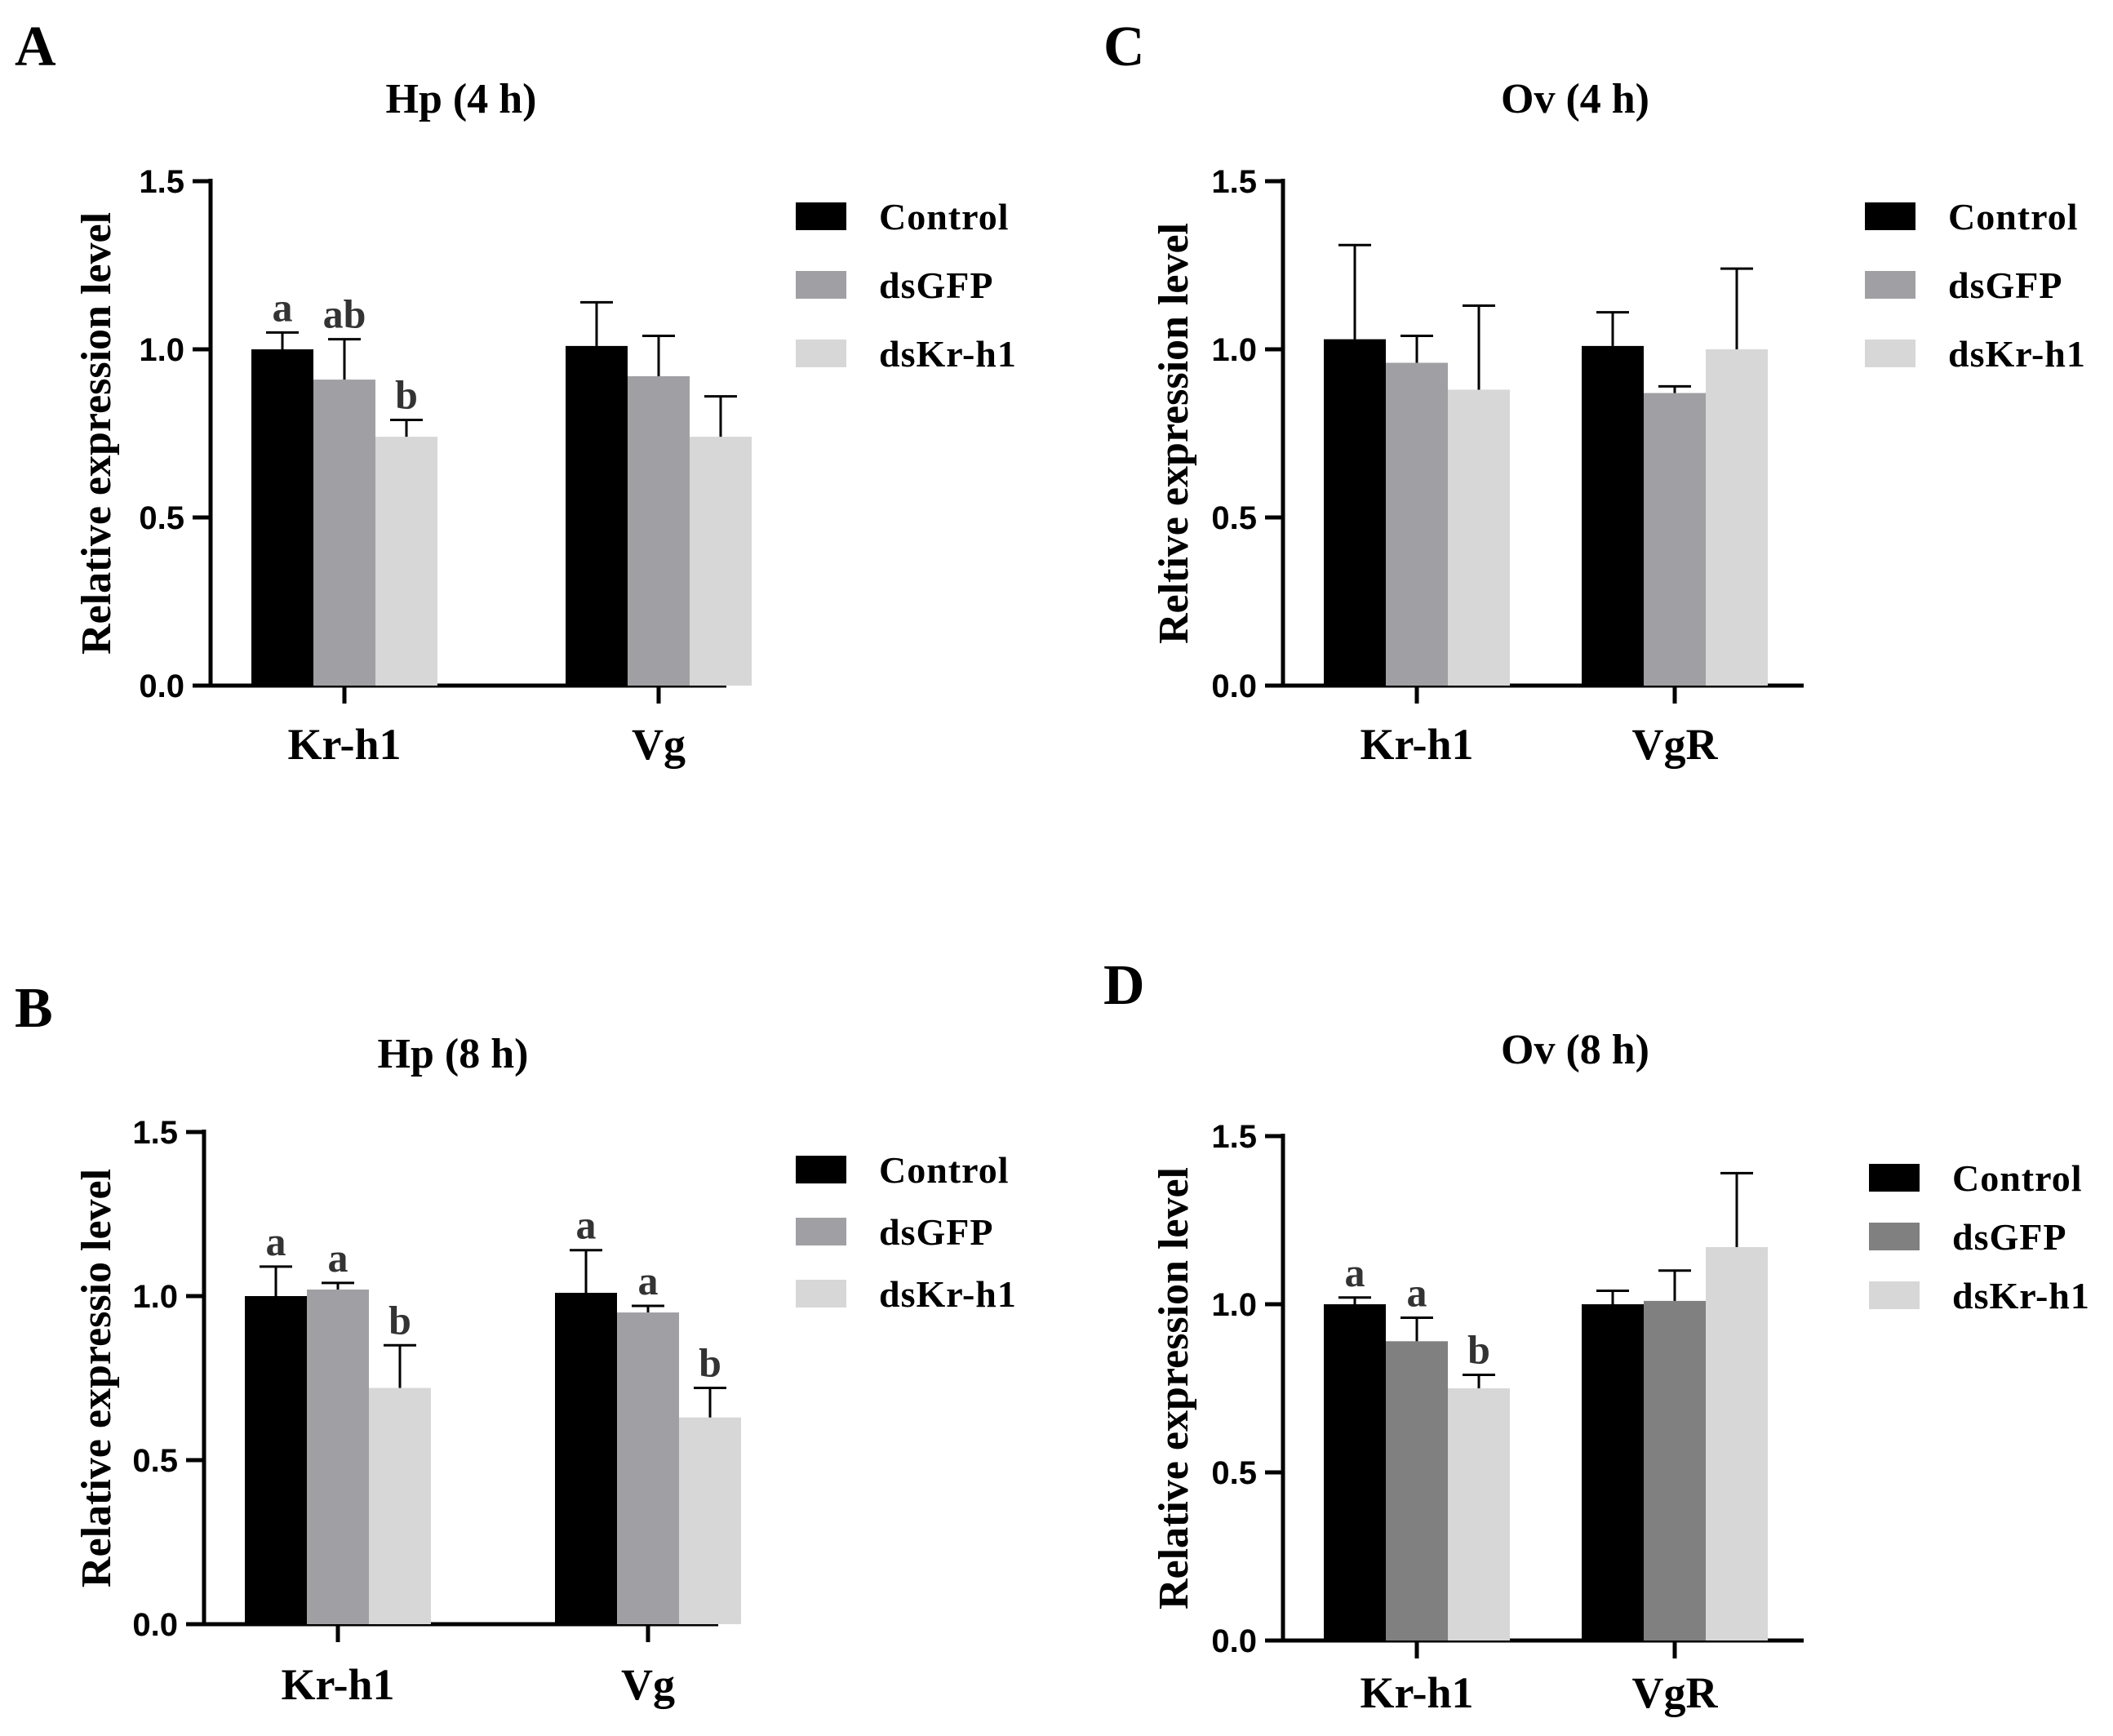  Describe the element at coordinates (276, 1460) in the screenshot. I see `bar-b-kr-h1-control` at that location.